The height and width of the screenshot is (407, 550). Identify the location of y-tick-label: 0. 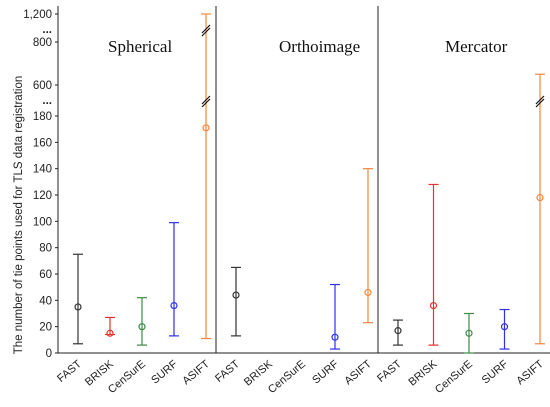
(49, 354).